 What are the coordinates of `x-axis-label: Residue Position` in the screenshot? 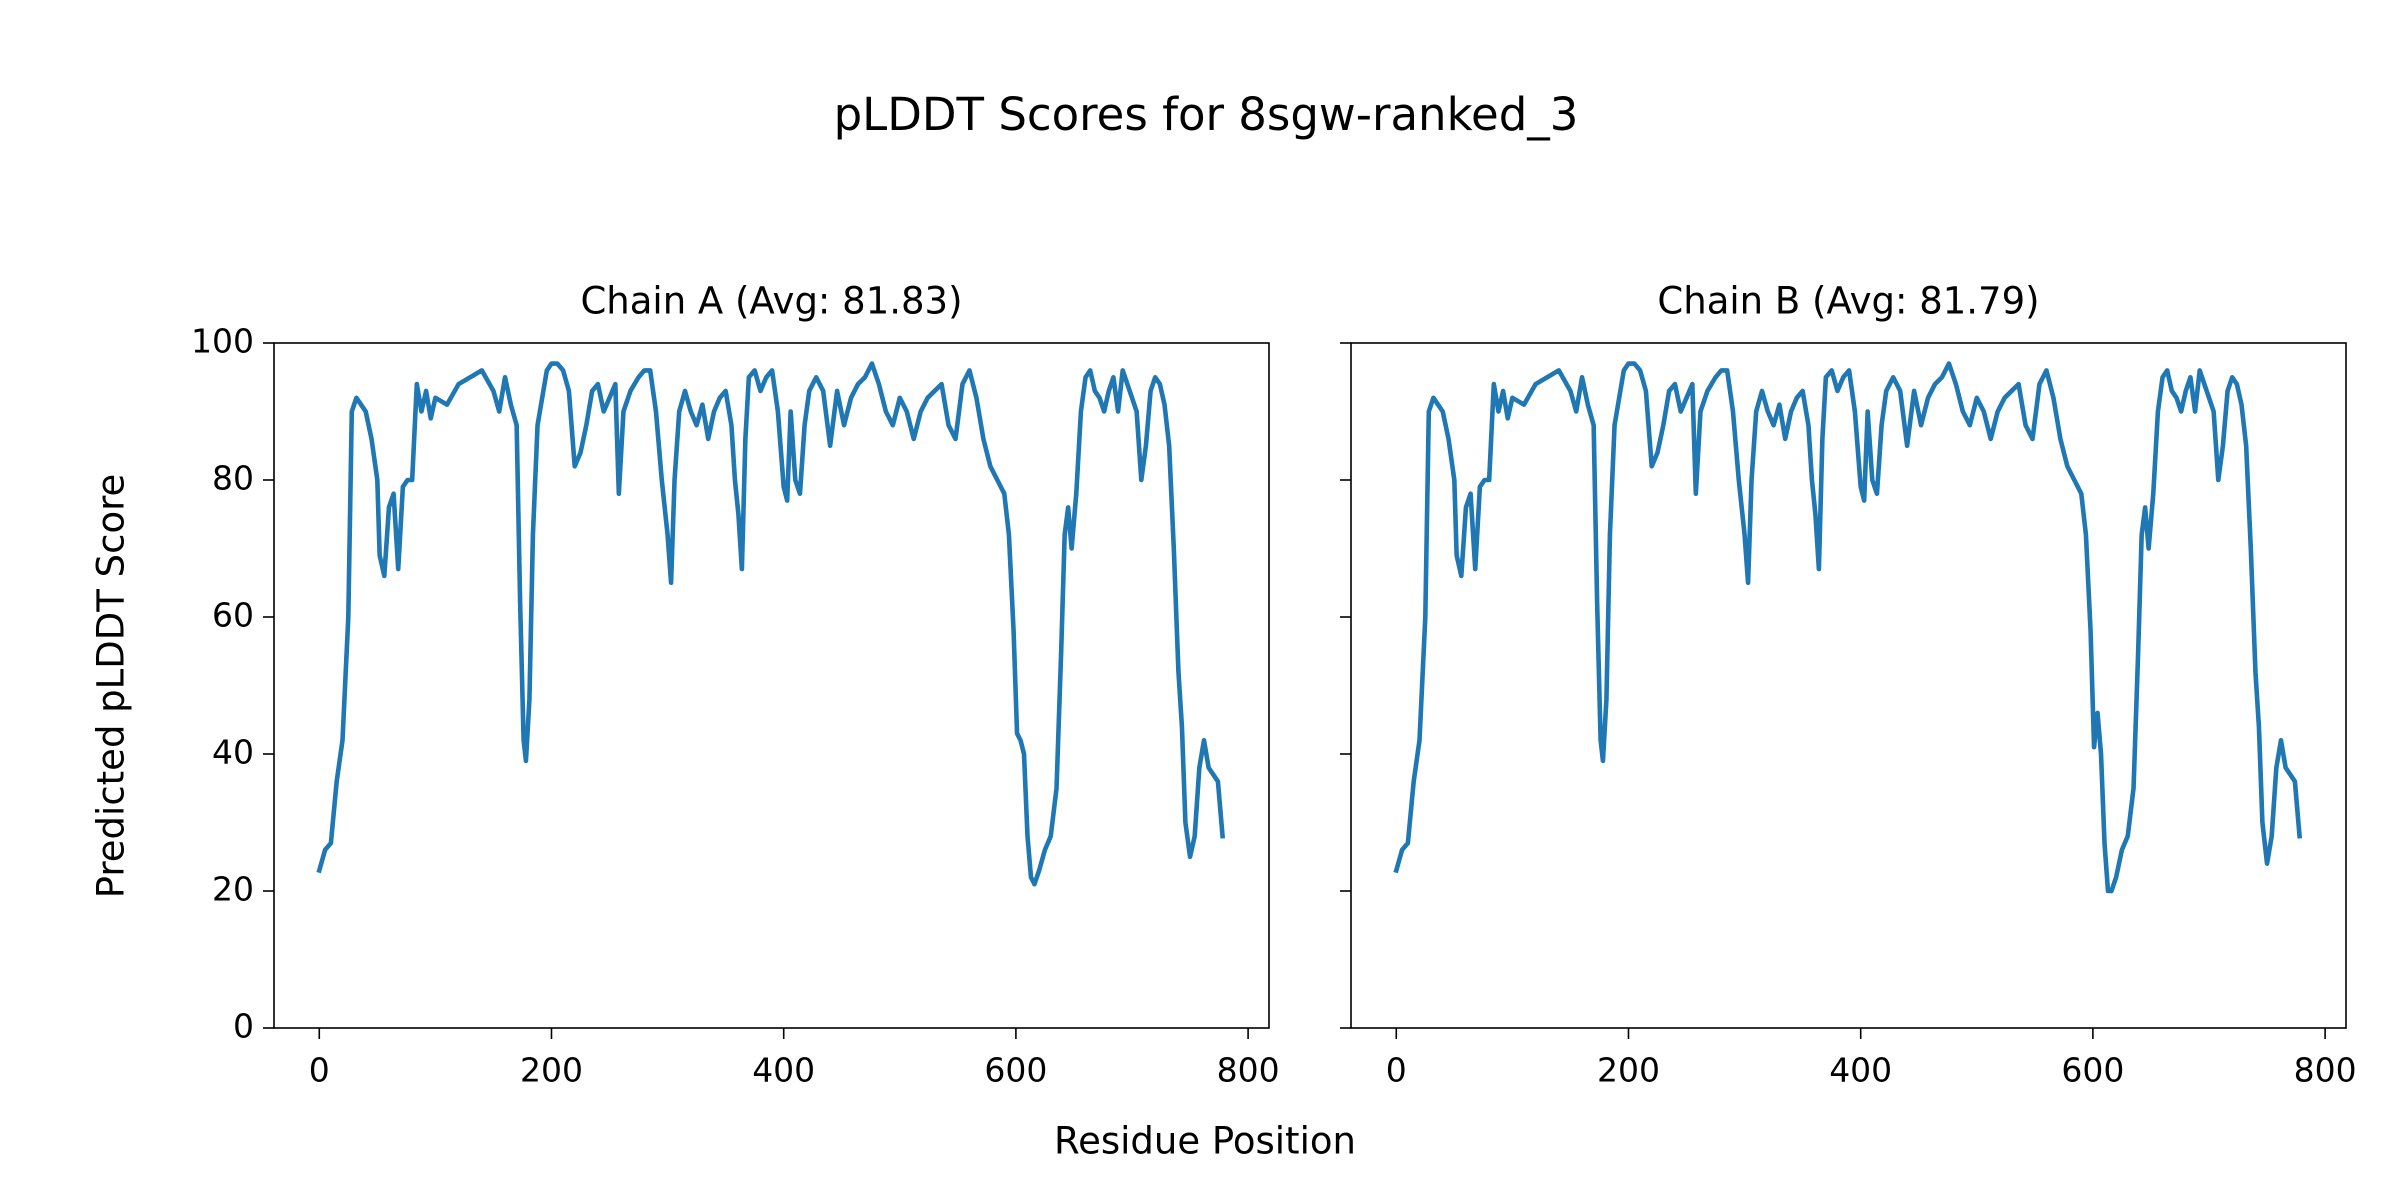 It's located at (1205, 1141).